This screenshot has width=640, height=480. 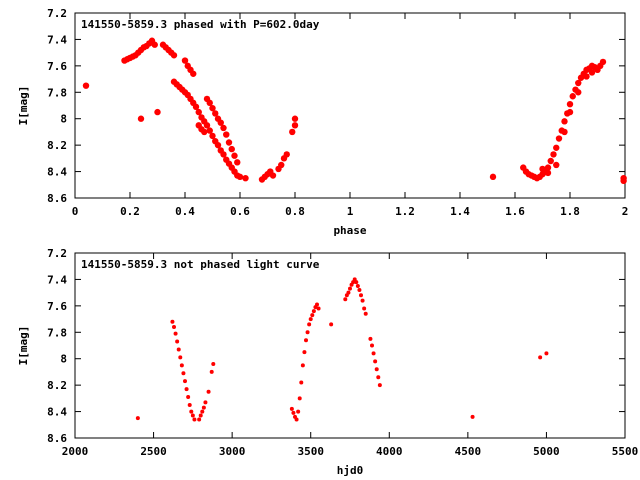 I want to click on x-tick-label: 5000, so click(x=546, y=451).